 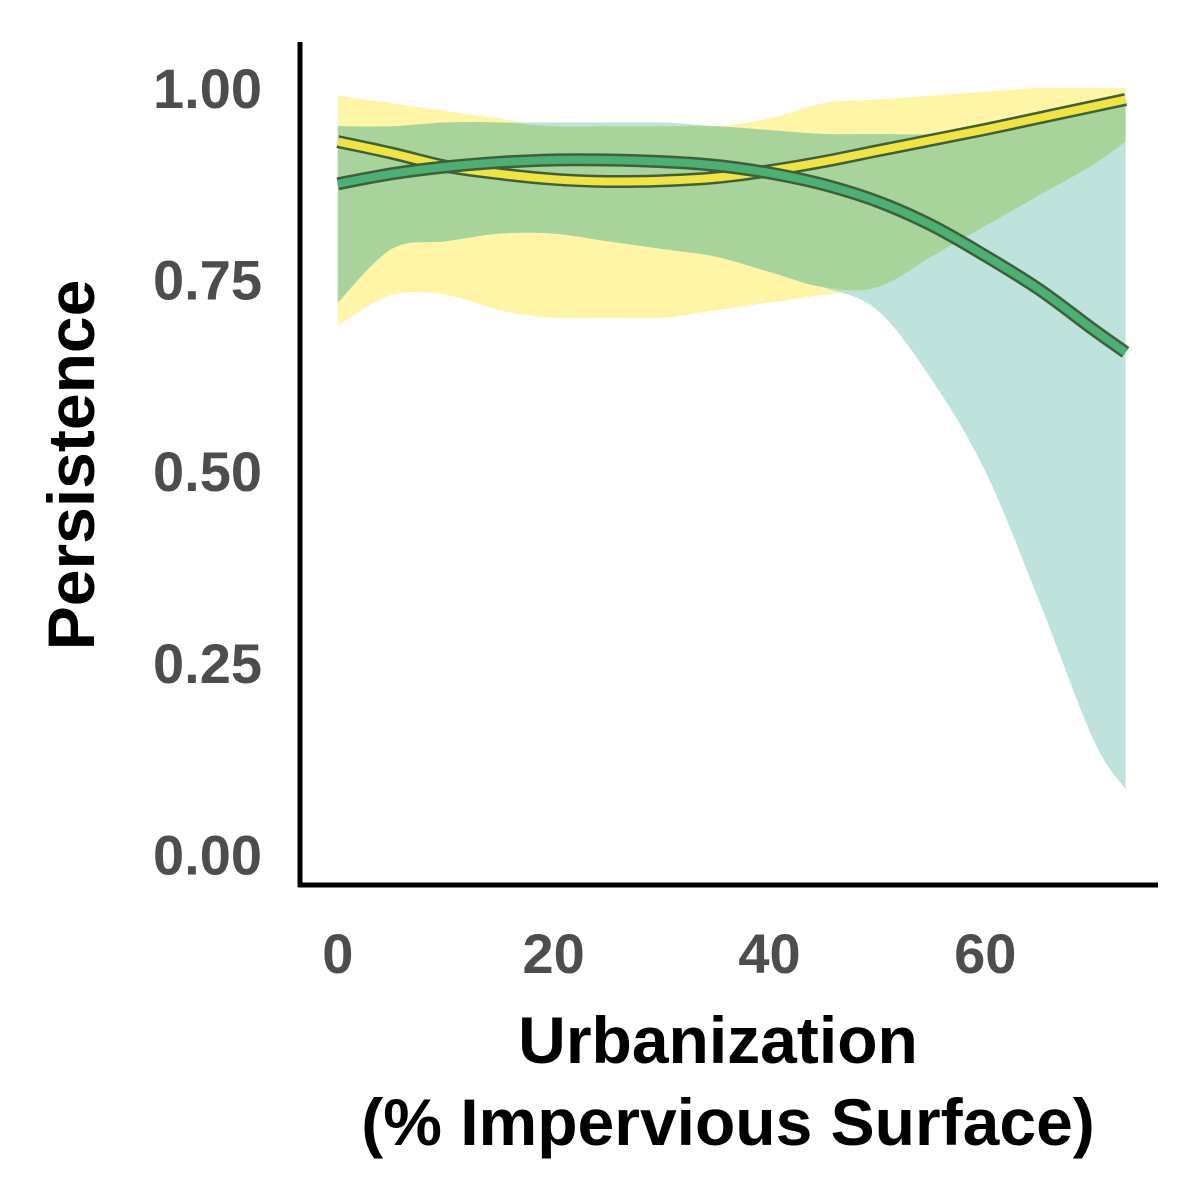 I want to click on fitted-lines, so click(x=733, y=225).